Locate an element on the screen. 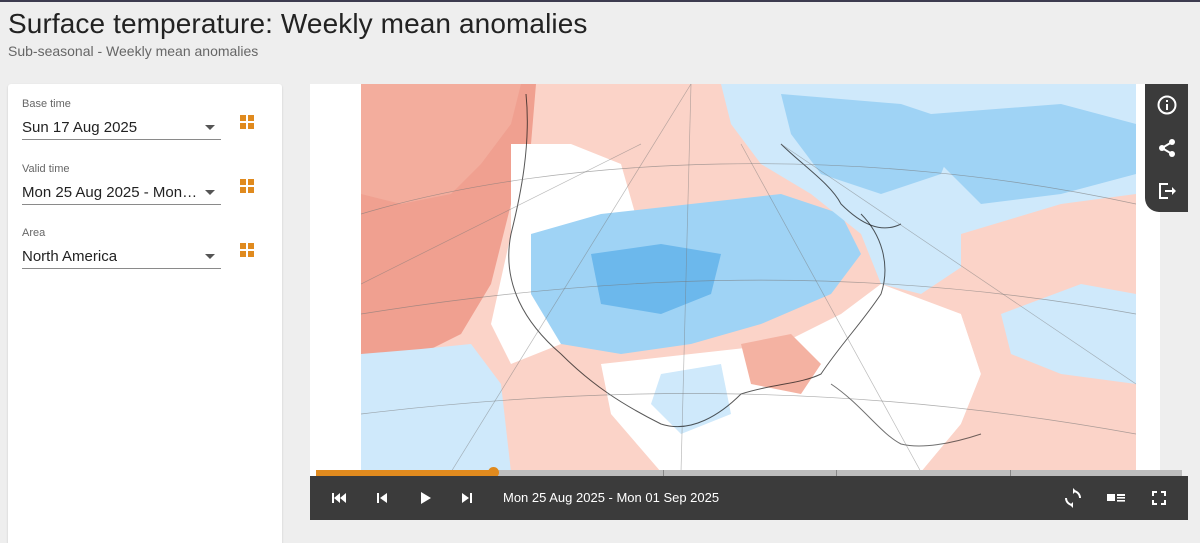 Image resolution: width=1200 pixels, height=543 pixels. step-back-icon is located at coordinates (382, 498).